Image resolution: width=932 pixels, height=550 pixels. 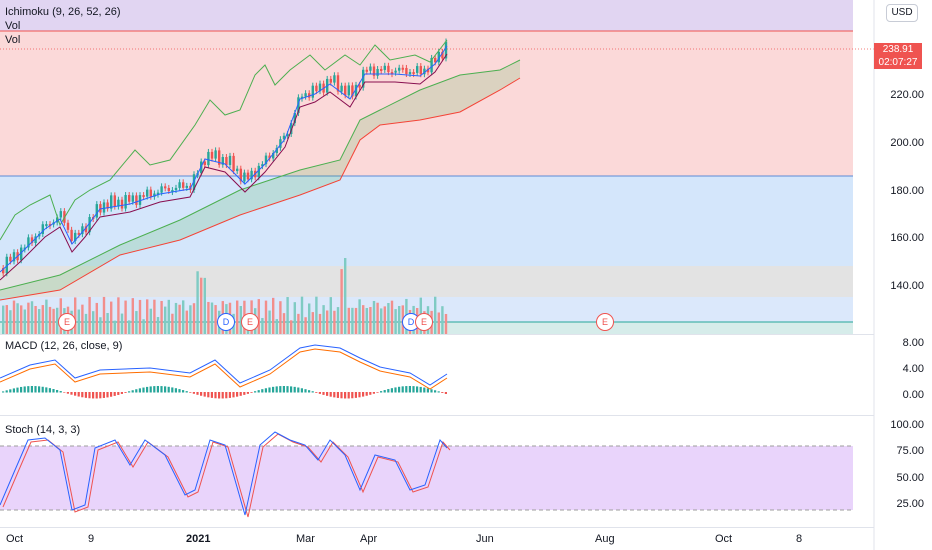 I want to click on macd-line, so click(x=224, y=365).